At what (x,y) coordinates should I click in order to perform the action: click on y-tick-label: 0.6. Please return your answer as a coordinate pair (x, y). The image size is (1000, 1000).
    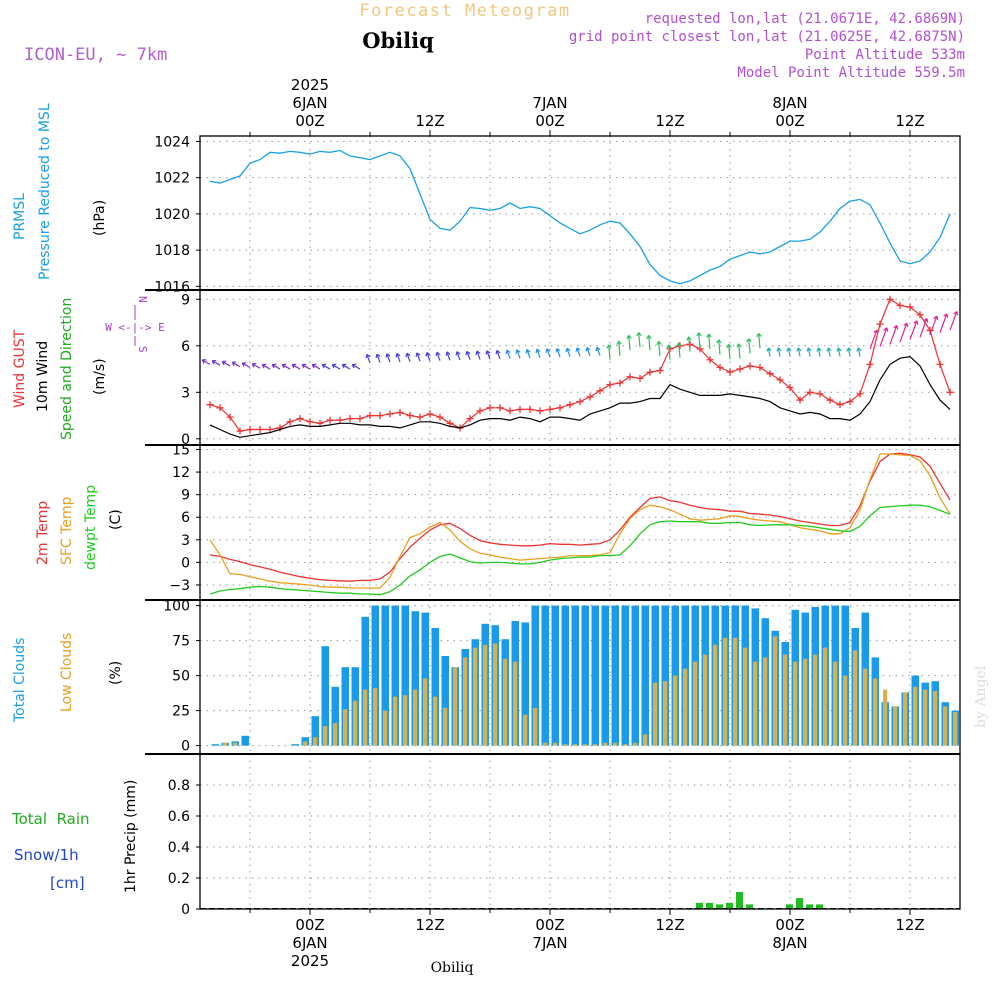
    Looking at the image, I should click on (179, 817).